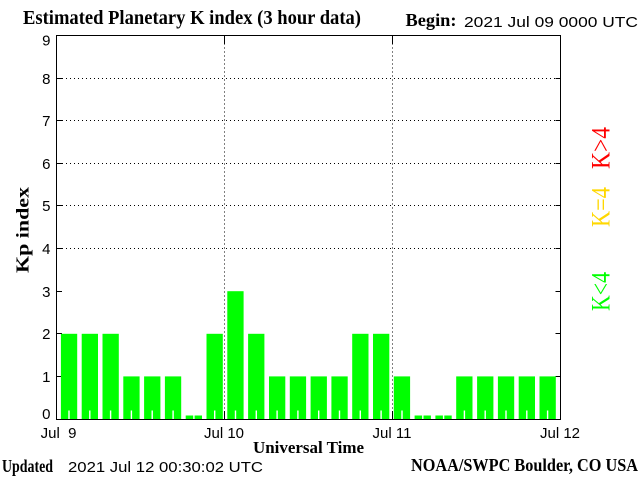 The width and height of the screenshot is (640, 480). I want to click on svg-text: 9, so click(46, 40).